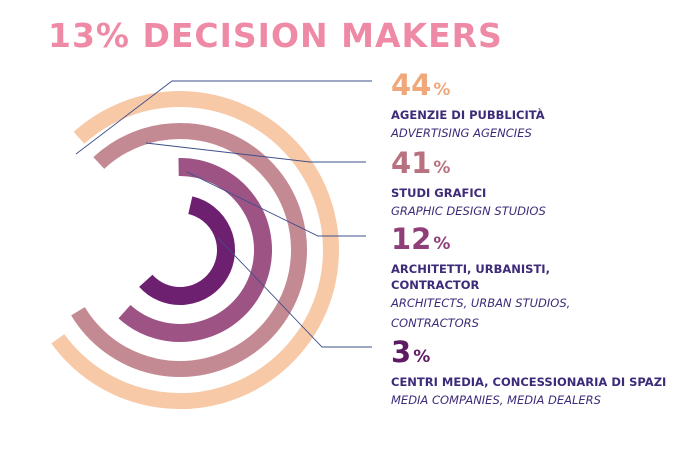 Image resolution: width=680 pixels, height=458 pixels. I want to click on entry-graphic-design-studios: 41% STUDI GRAFICI GRAPHIC DESIGN STUDIOS, so click(533, 184).